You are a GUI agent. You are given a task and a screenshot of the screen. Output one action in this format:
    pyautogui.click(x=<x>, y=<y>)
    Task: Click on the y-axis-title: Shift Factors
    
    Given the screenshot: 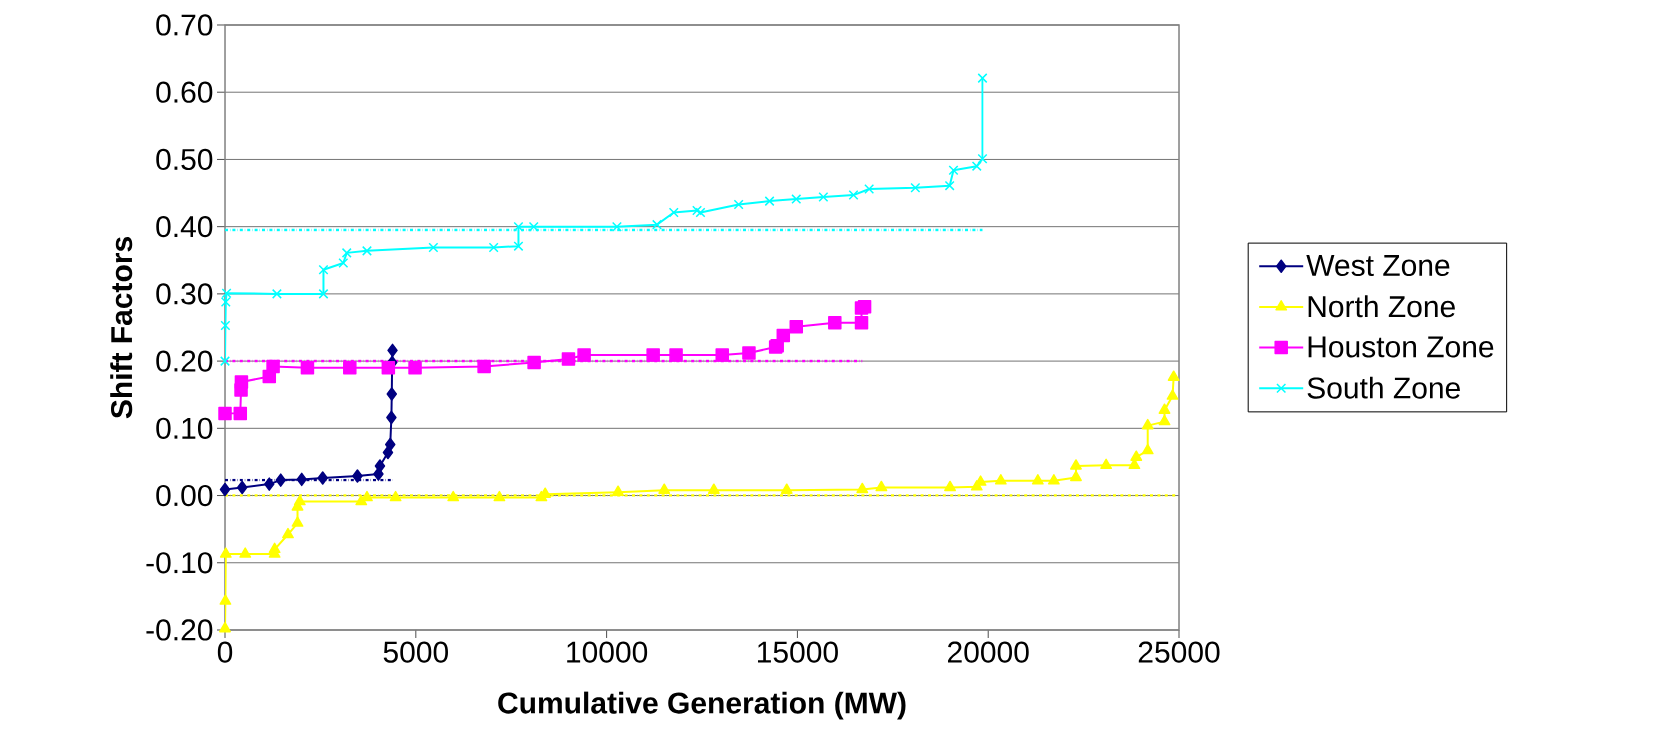 What is the action you would take?
    pyautogui.click(x=121, y=328)
    